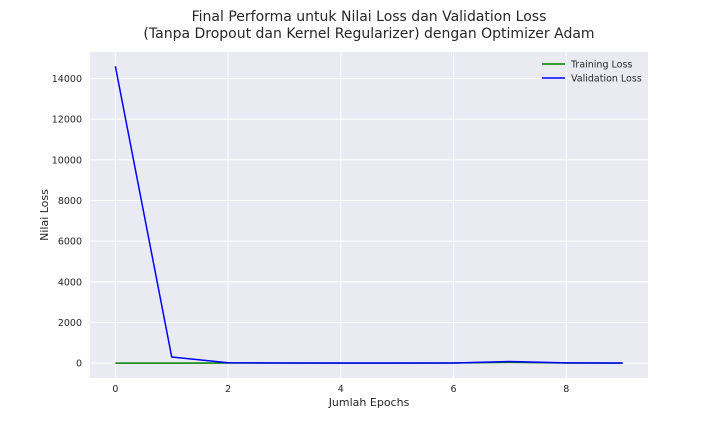 This screenshot has height=436, width=720. I want to click on x-tick-label: 2, so click(228, 389).